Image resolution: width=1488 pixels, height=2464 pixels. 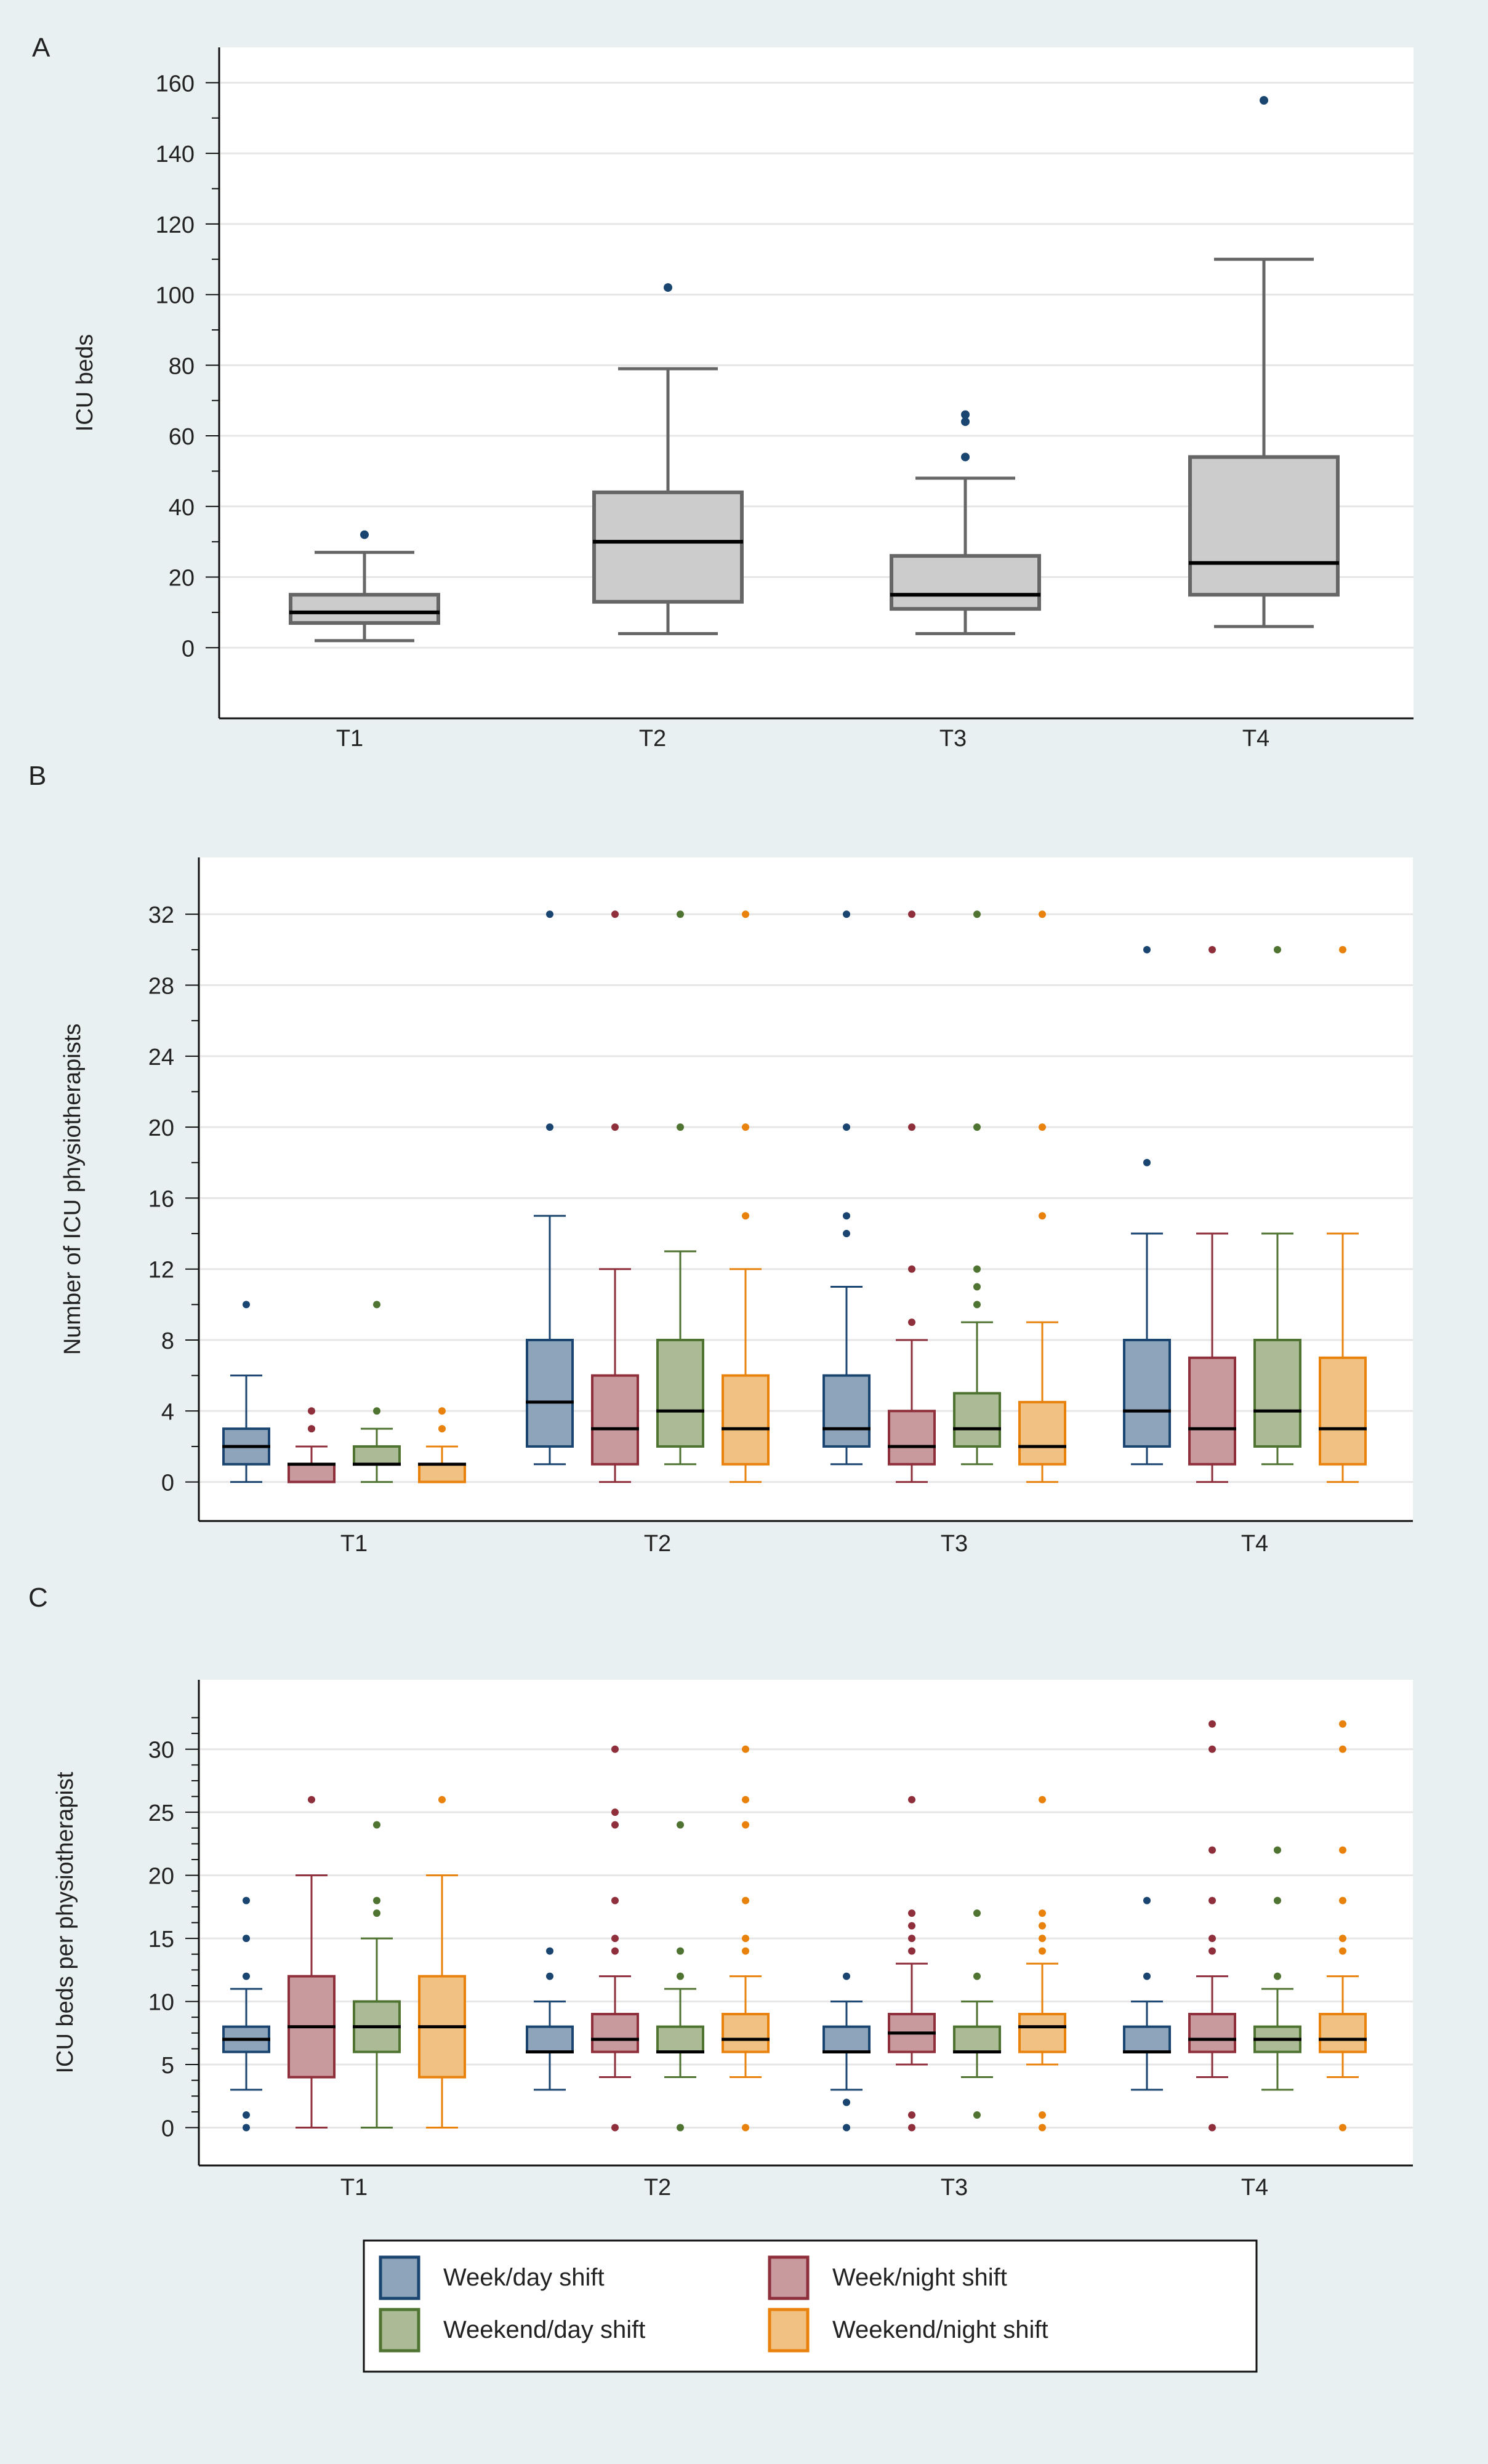 I want to click on y-axis-title: Number of ICU physiotherapists, so click(x=73, y=1189).